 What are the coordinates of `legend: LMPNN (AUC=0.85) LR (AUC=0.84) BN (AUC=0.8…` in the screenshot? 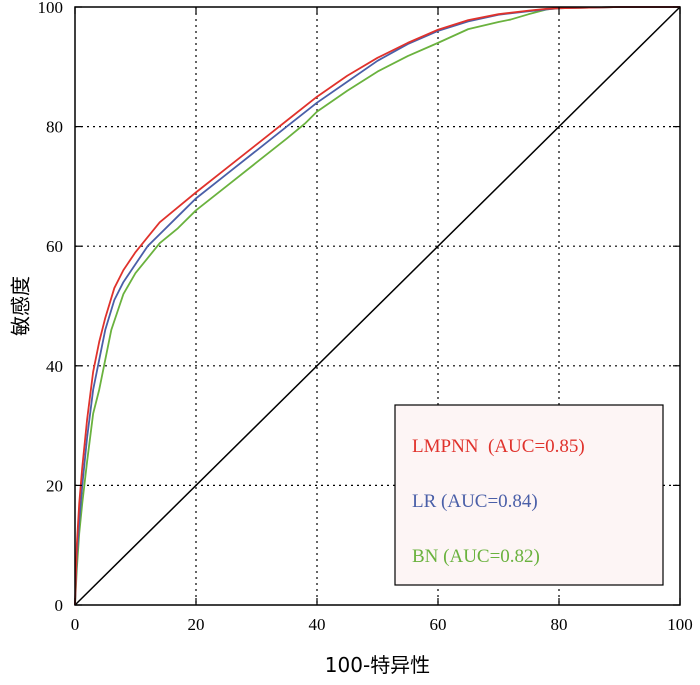 It's located at (529, 495).